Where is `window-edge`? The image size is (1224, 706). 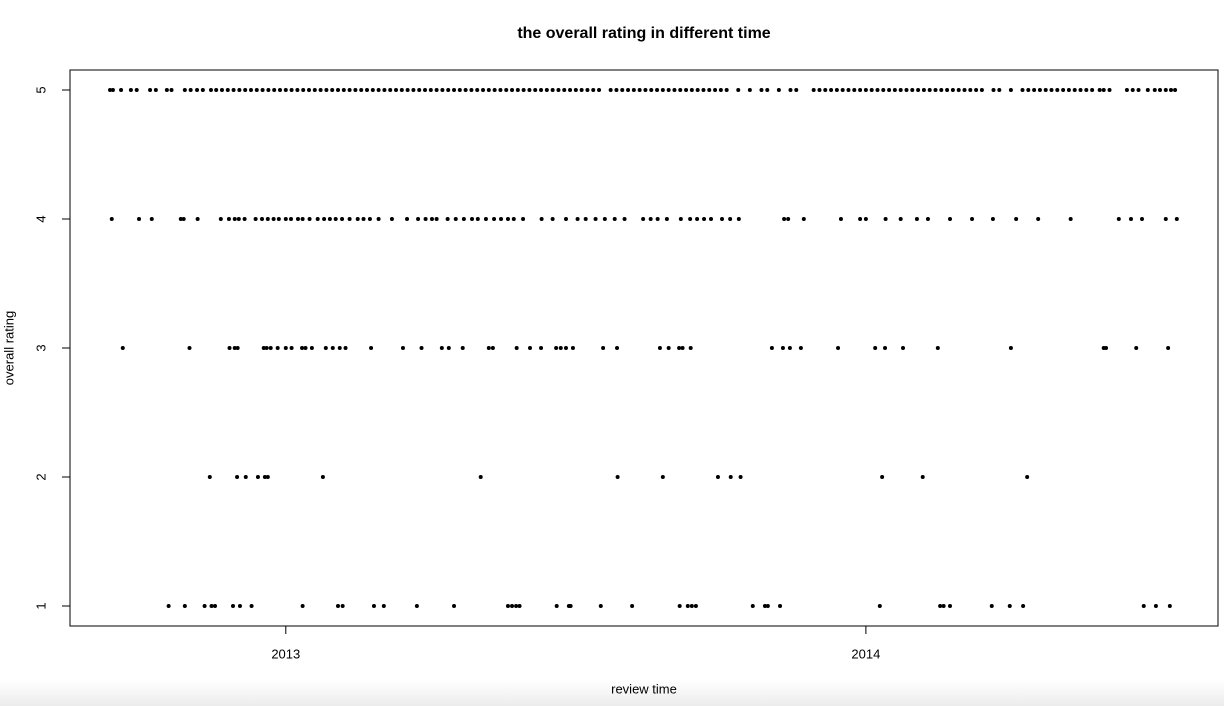
window-edge is located at coordinates (612, 693).